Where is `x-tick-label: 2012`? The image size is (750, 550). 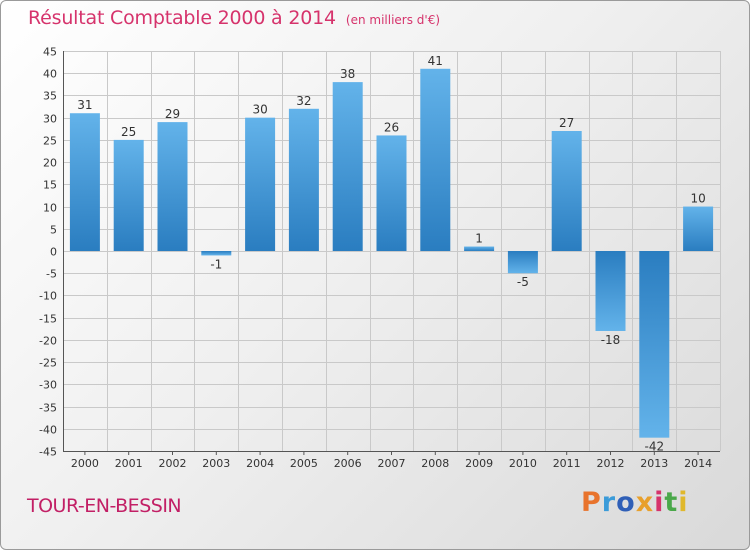
x-tick-label: 2012 is located at coordinates (611, 463).